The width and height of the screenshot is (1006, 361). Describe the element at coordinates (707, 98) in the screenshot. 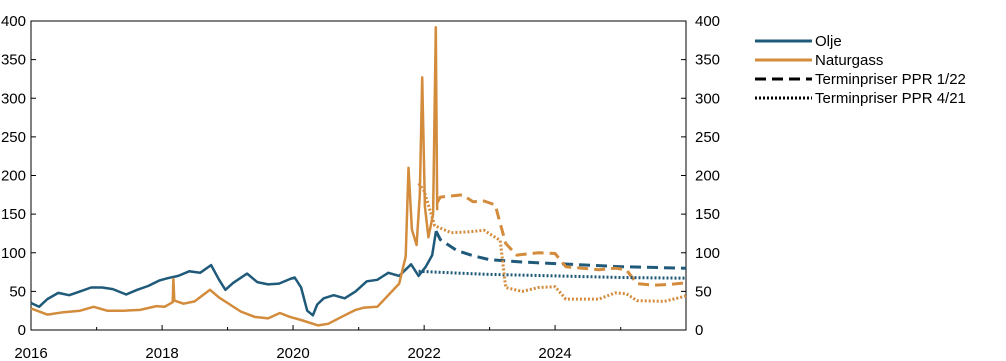

I see `y-tick-label-right: 300` at that location.